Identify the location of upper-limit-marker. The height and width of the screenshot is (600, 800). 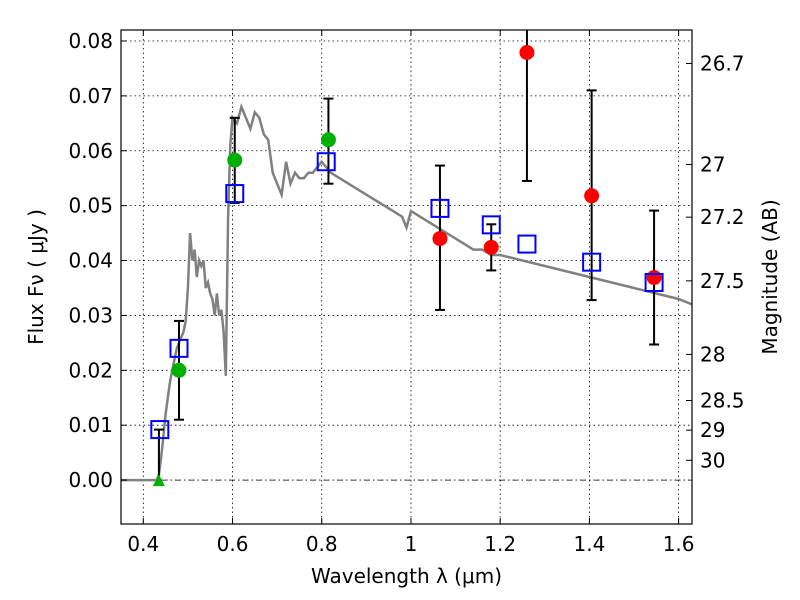
(158, 480).